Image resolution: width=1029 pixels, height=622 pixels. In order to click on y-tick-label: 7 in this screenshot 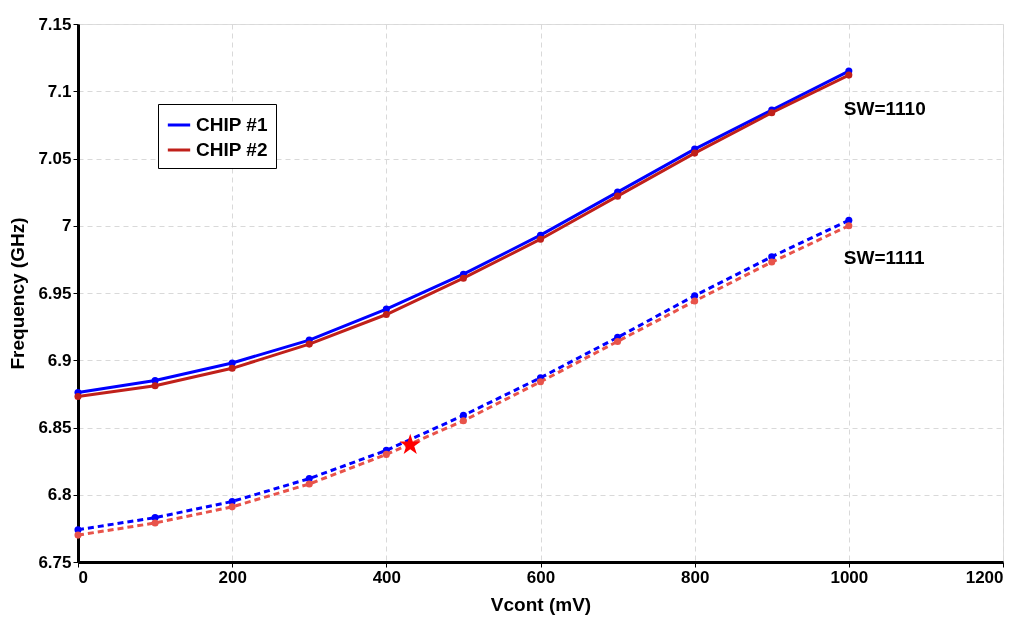, I will do `click(67, 226)`.